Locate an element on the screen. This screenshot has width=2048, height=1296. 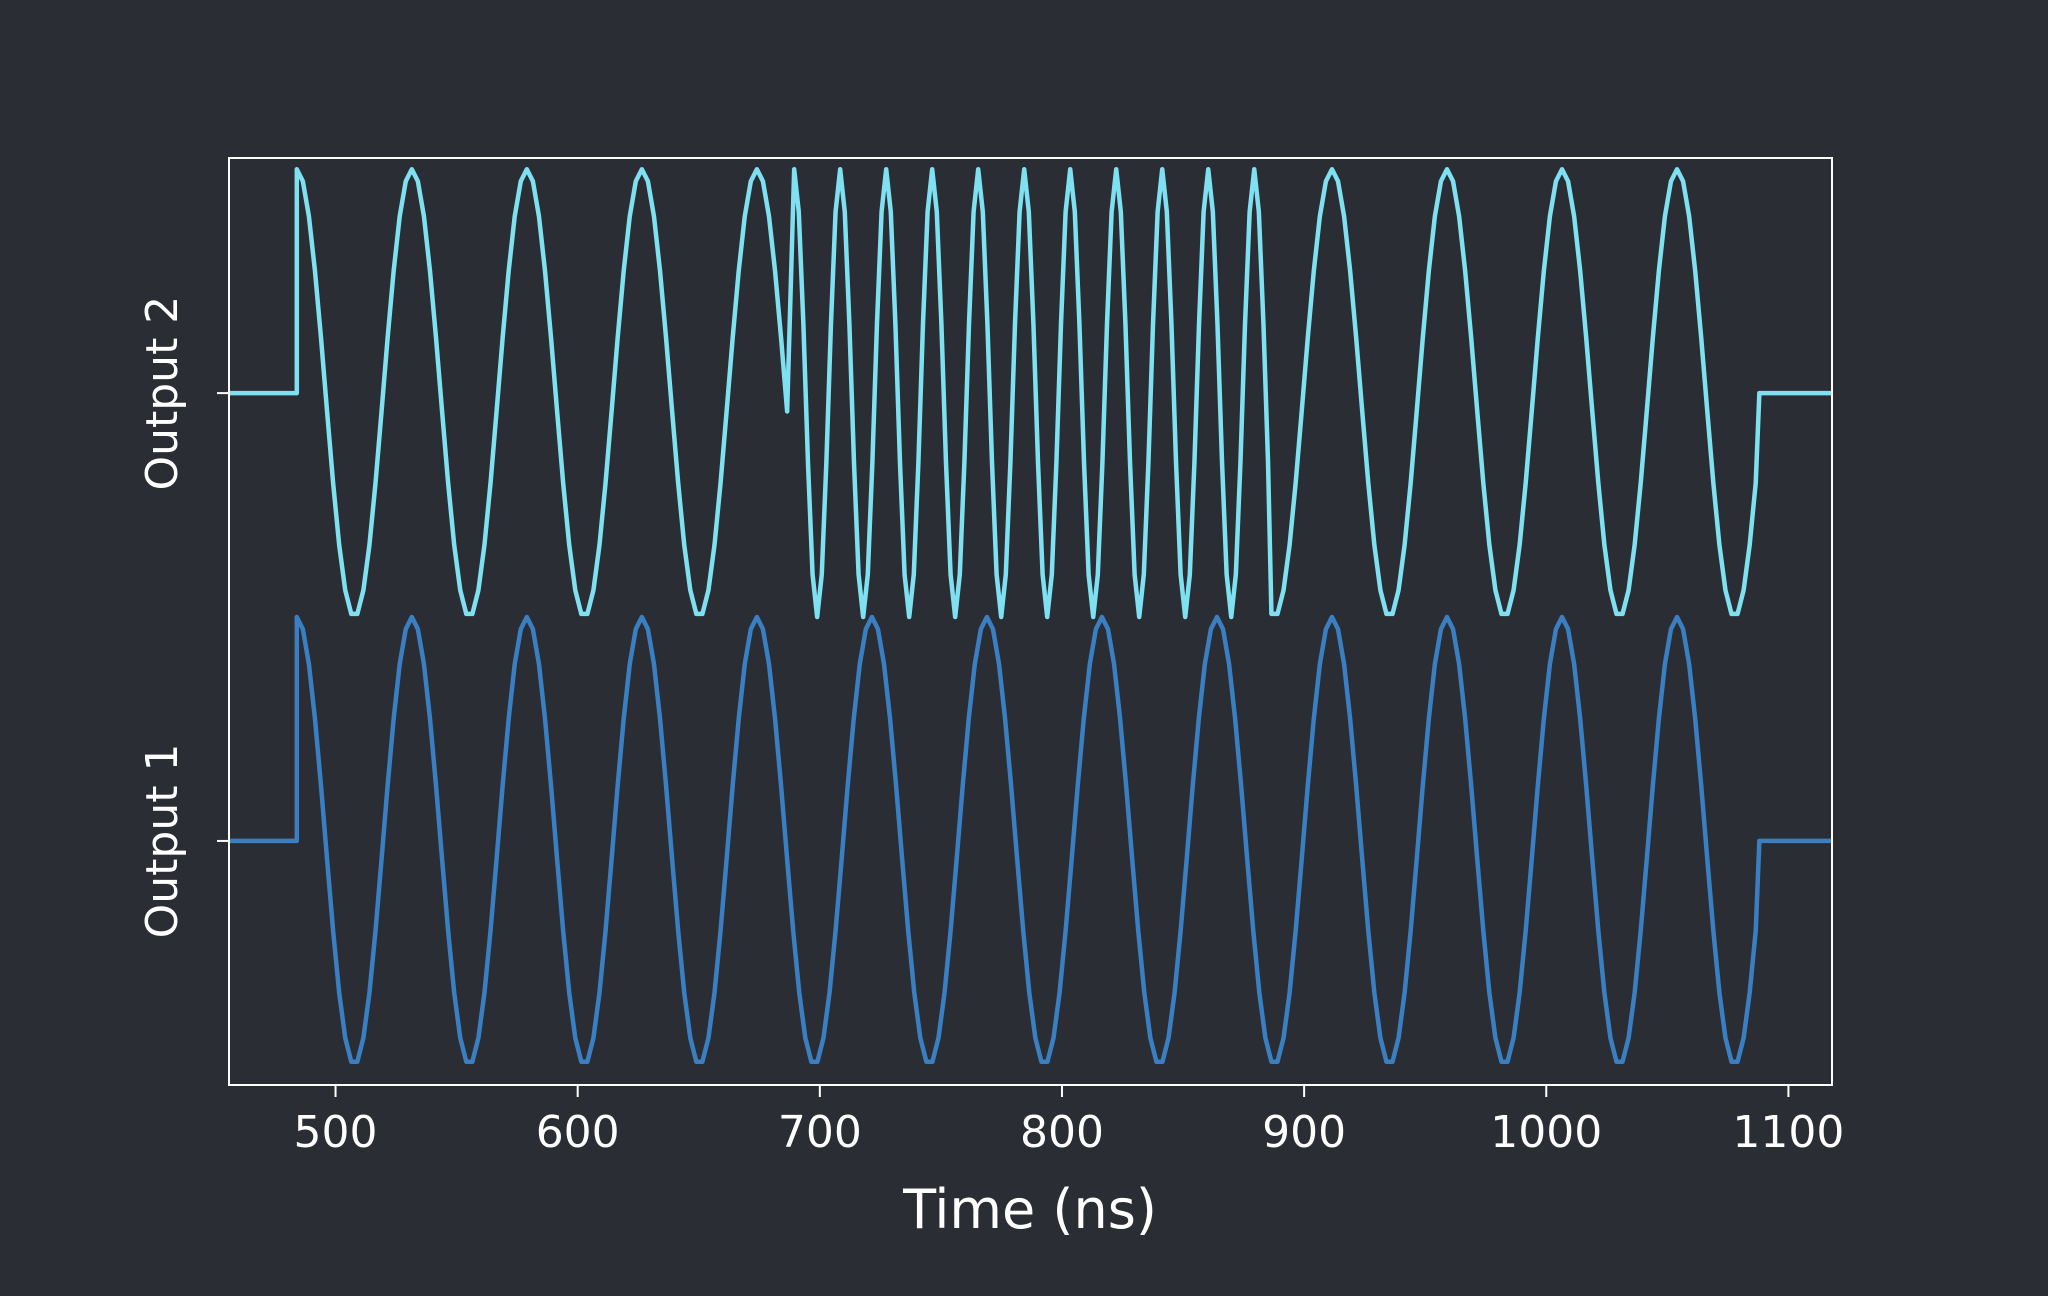
y-tick-label: Output 2 is located at coordinates (162, 393).